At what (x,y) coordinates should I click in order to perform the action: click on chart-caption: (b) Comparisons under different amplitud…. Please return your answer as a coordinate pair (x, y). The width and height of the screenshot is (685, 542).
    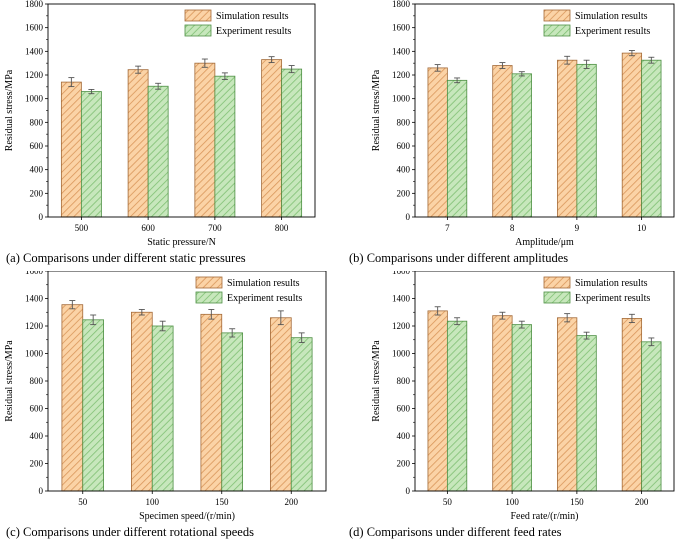
    Looking at the image, I should click on (458, 258).